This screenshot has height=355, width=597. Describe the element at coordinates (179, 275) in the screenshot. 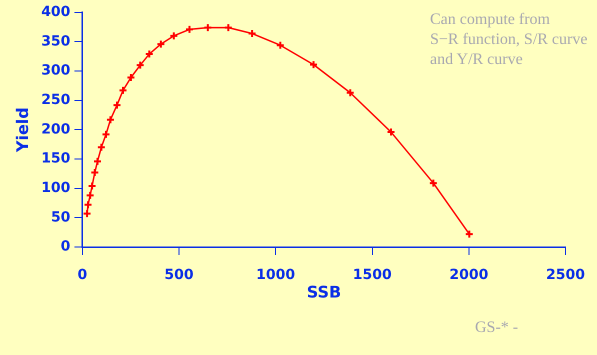

I see `x-tick-label: 500` at that location.